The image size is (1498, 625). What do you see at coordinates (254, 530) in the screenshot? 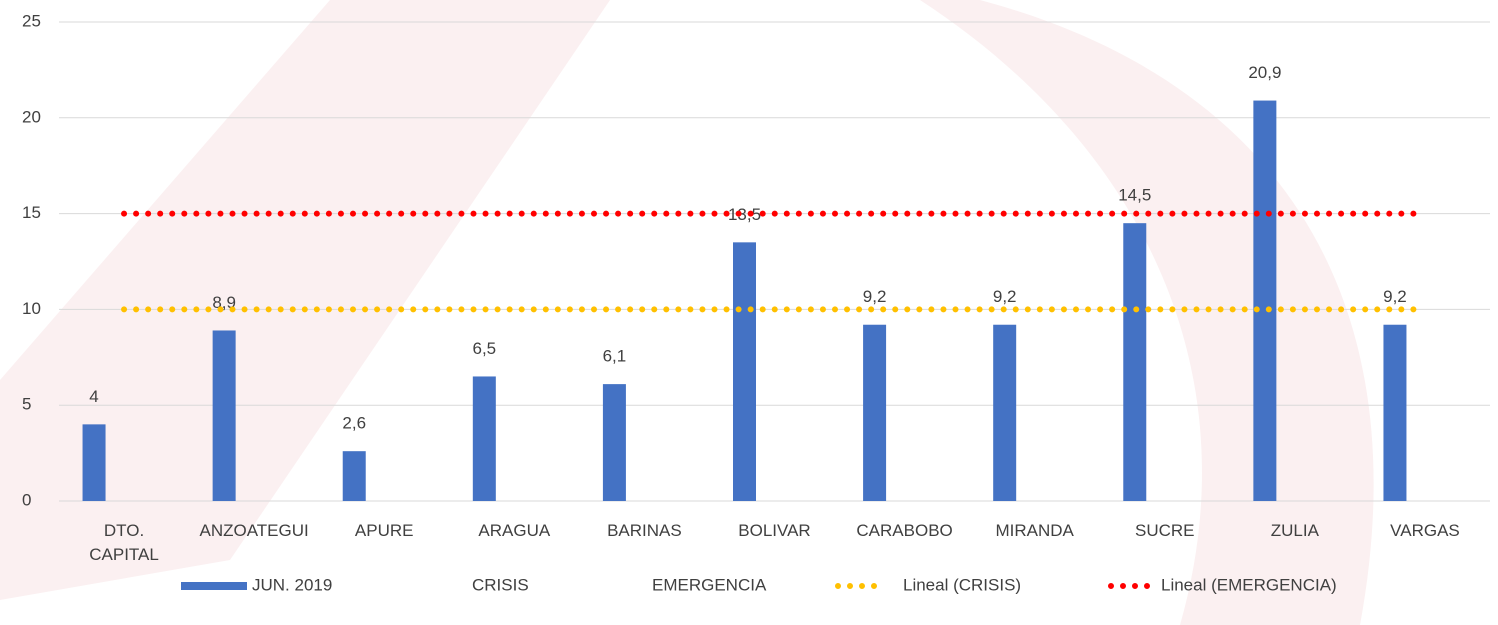
I see `x-tick-label: ANZOATEGUI` at bounding box center [254, 530].